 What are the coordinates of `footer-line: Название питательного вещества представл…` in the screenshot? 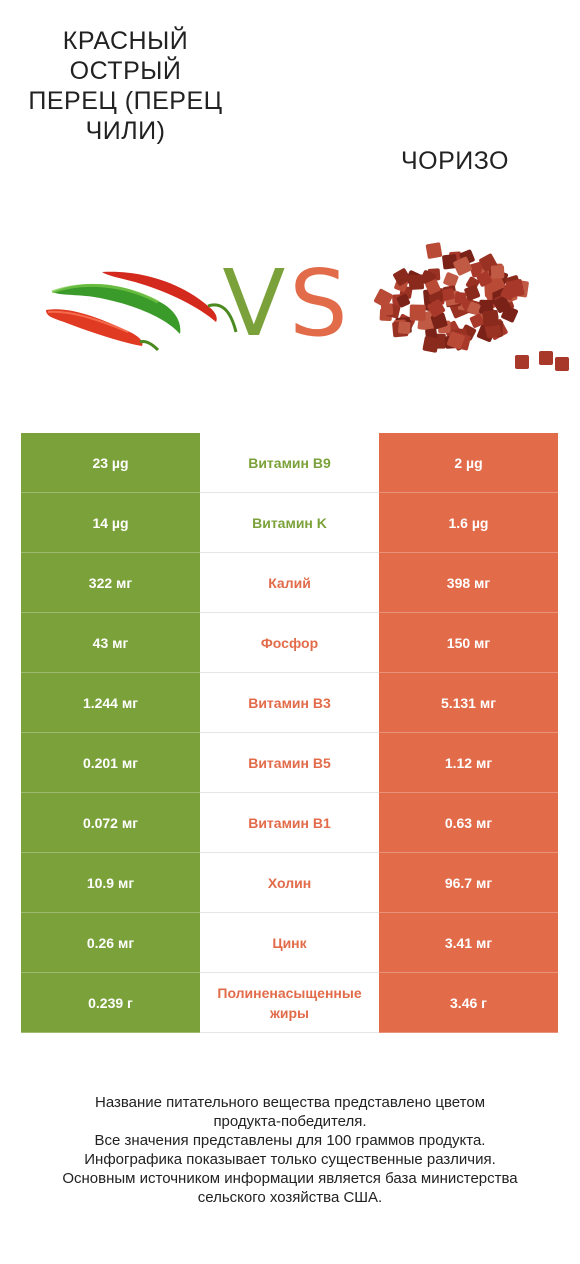 It's located at (290, 1102).